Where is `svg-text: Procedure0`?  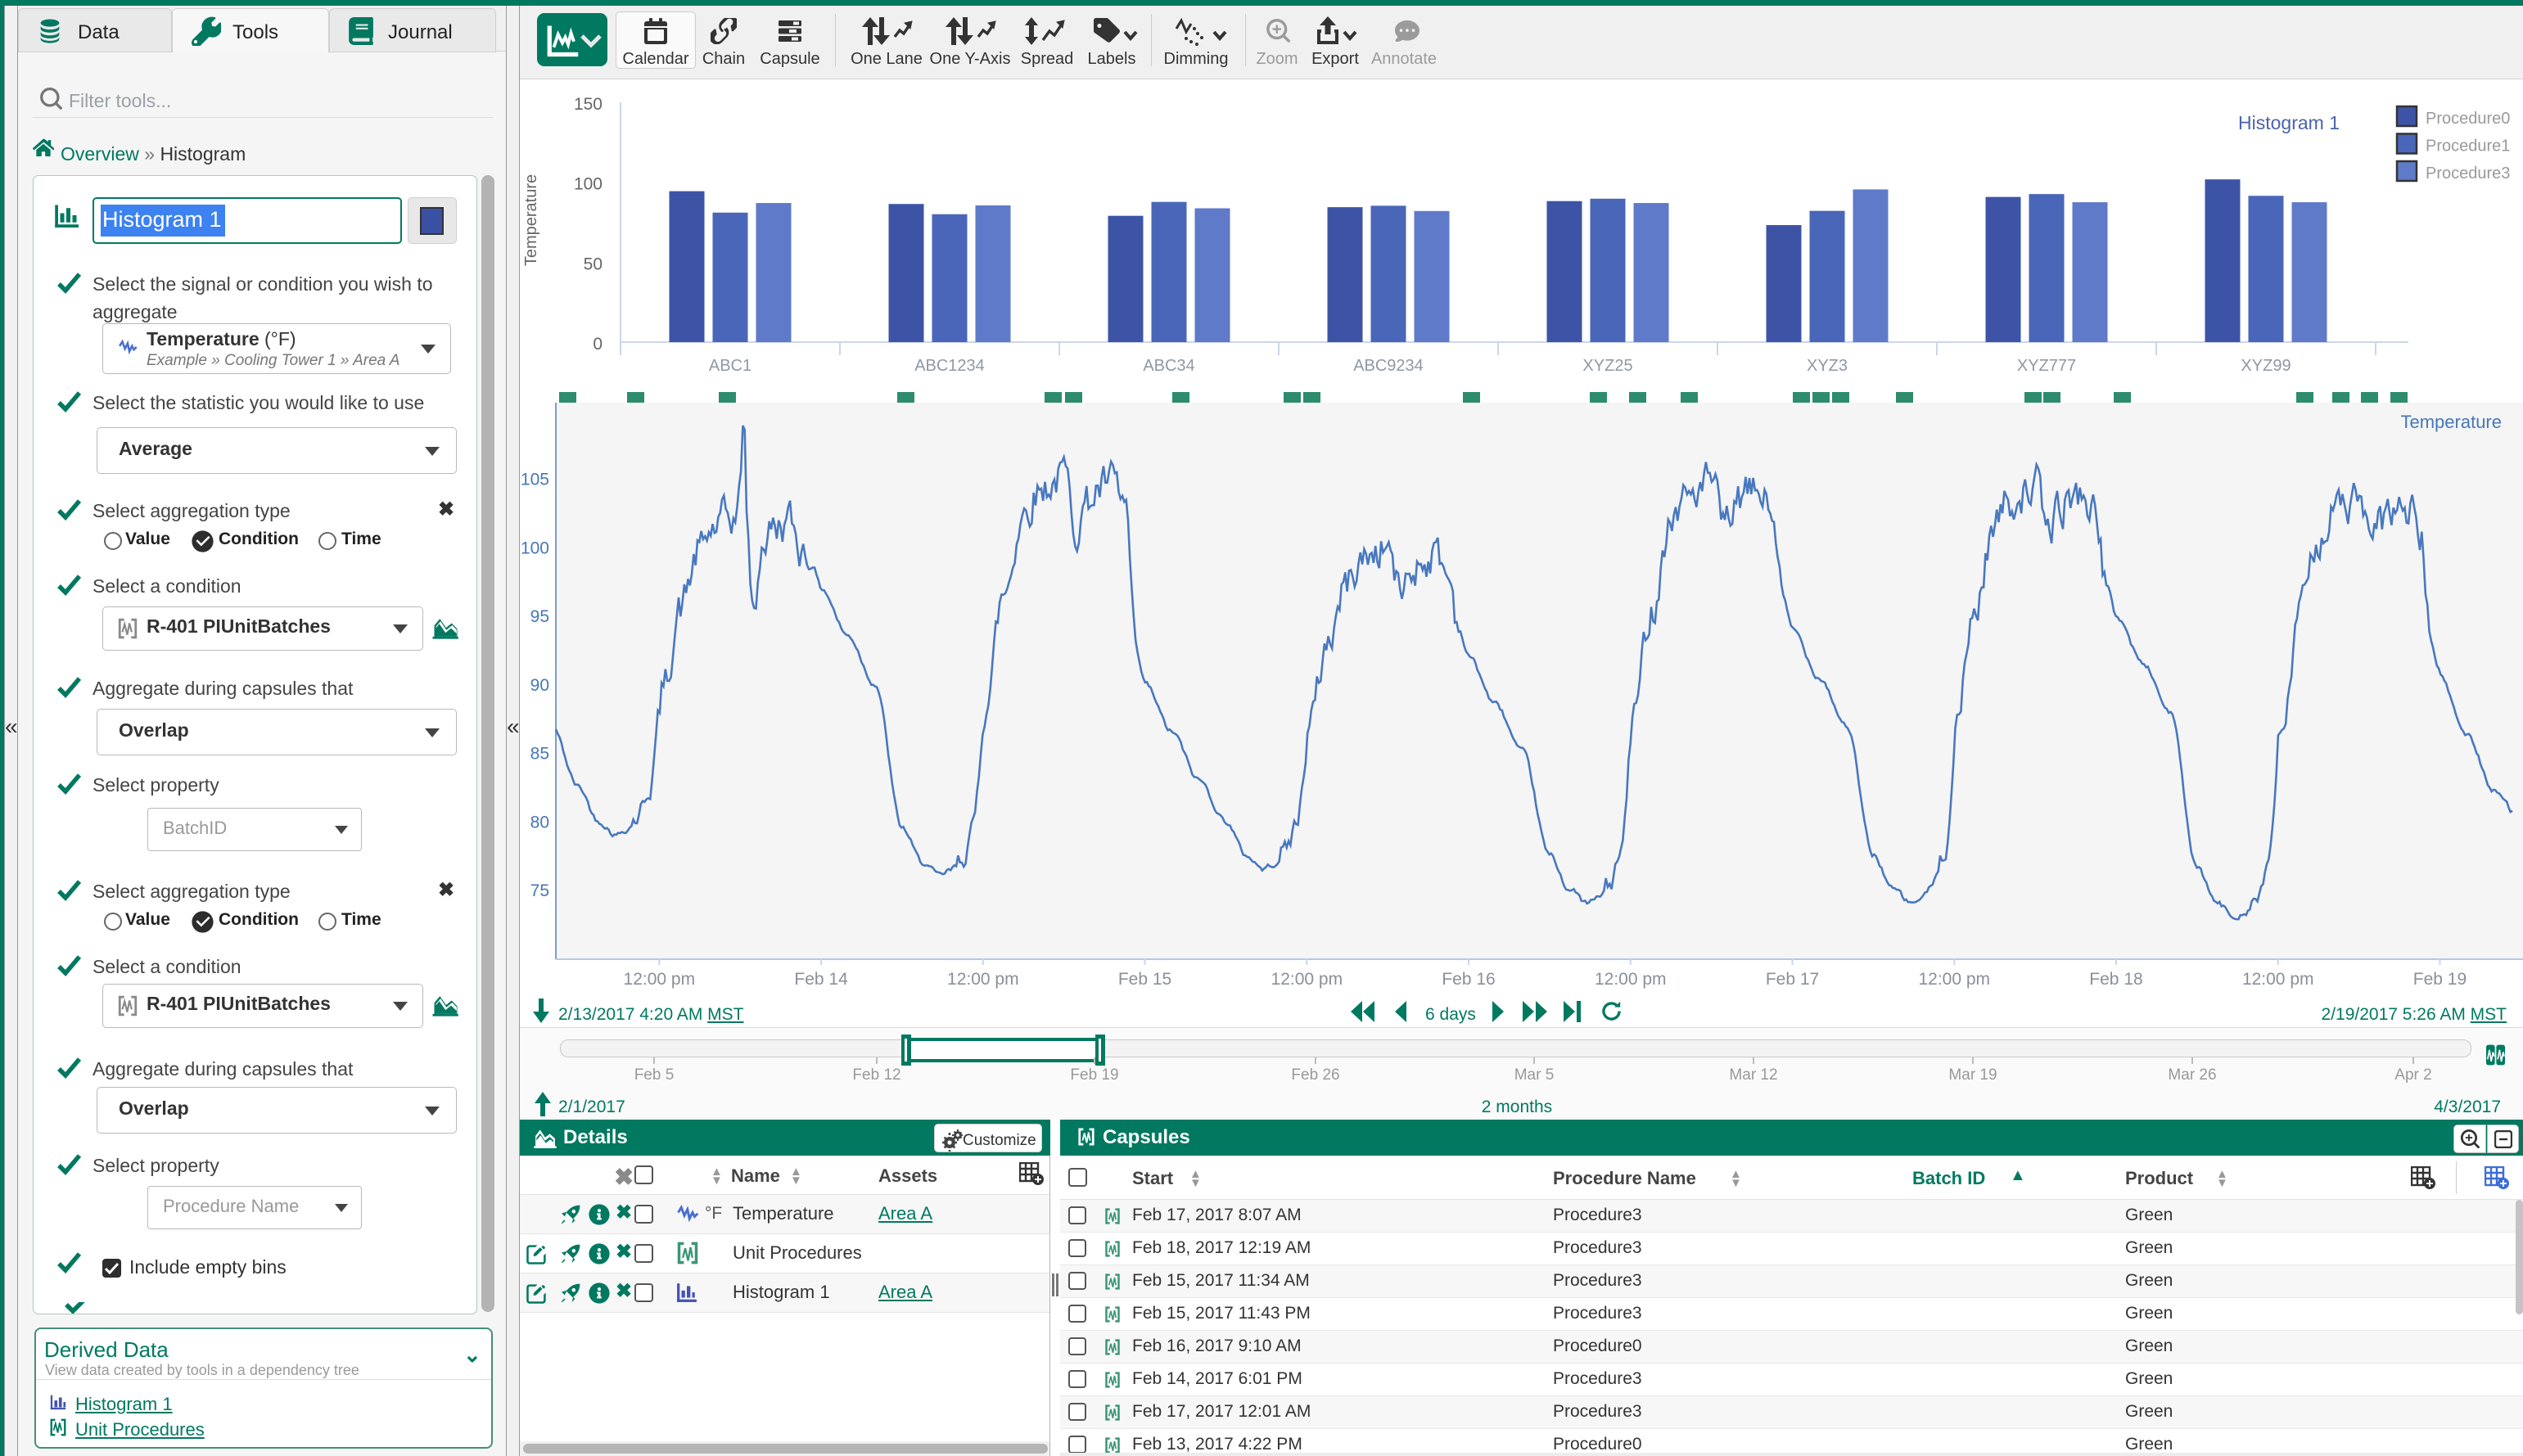 svg-text: Procedure0 is located at coordinates (2468, 119).